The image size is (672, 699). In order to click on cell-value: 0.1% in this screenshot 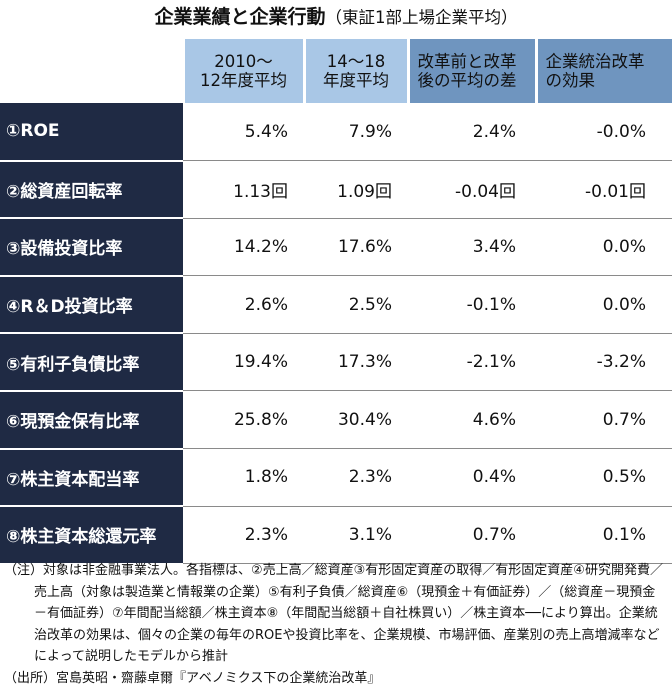, I will do `click(604, 535)`.